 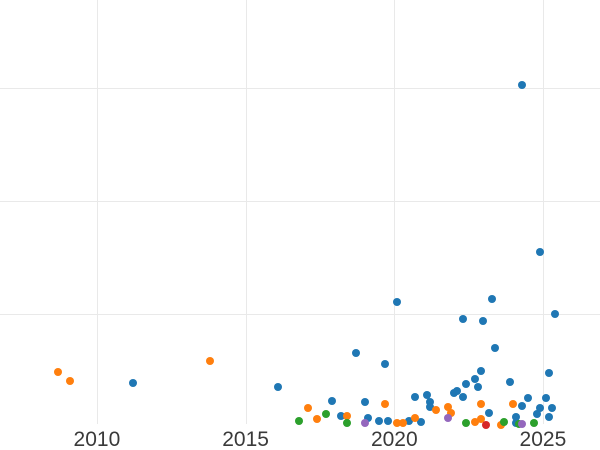 What do you see at coordinates (97, 439) in the screenshot?
I see `x-tick-label: 2010` at bounding box center [97, 439].